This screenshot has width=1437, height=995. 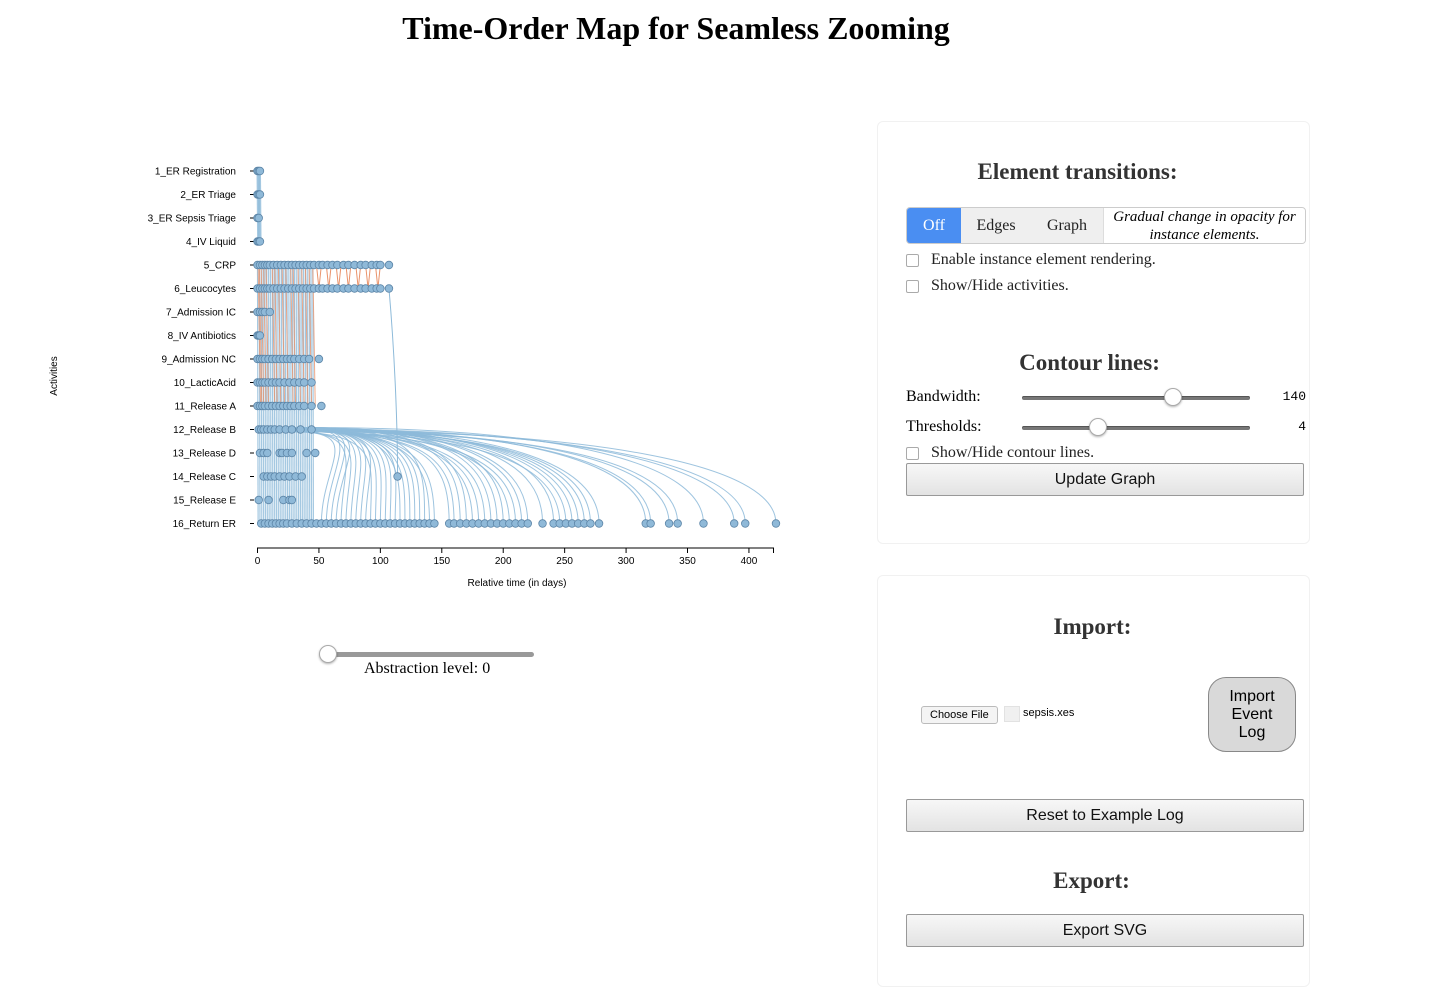 I want to click on y-tick-label: 1_ER Registration, so click(x=195, y=172).